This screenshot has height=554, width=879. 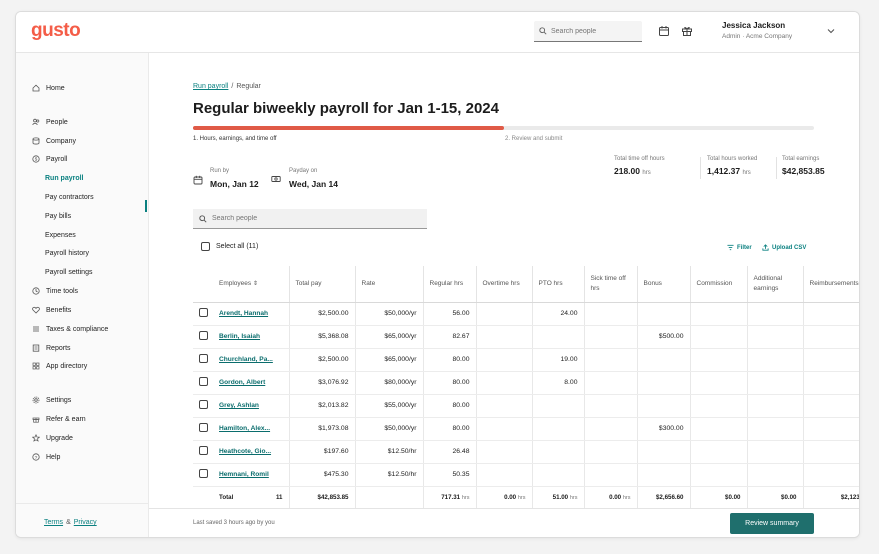 What do you see at coordinates (757, 30) in the screenshot?
I see `user-menu: Jessica Jackson Admin · Acme Company` at bounding box center [757, 30].